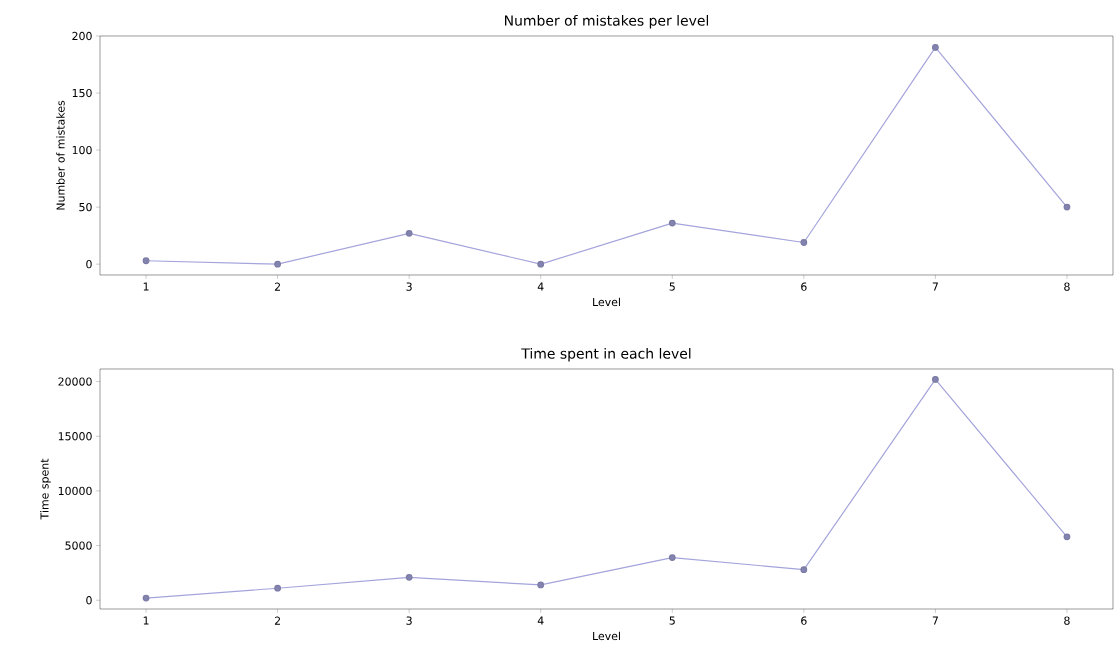 The width and height of the screenshot is (1114, 659). Describe the element at coordinates (82, 36) in the screenshot. I see `y-tick-label: 200` at that location.